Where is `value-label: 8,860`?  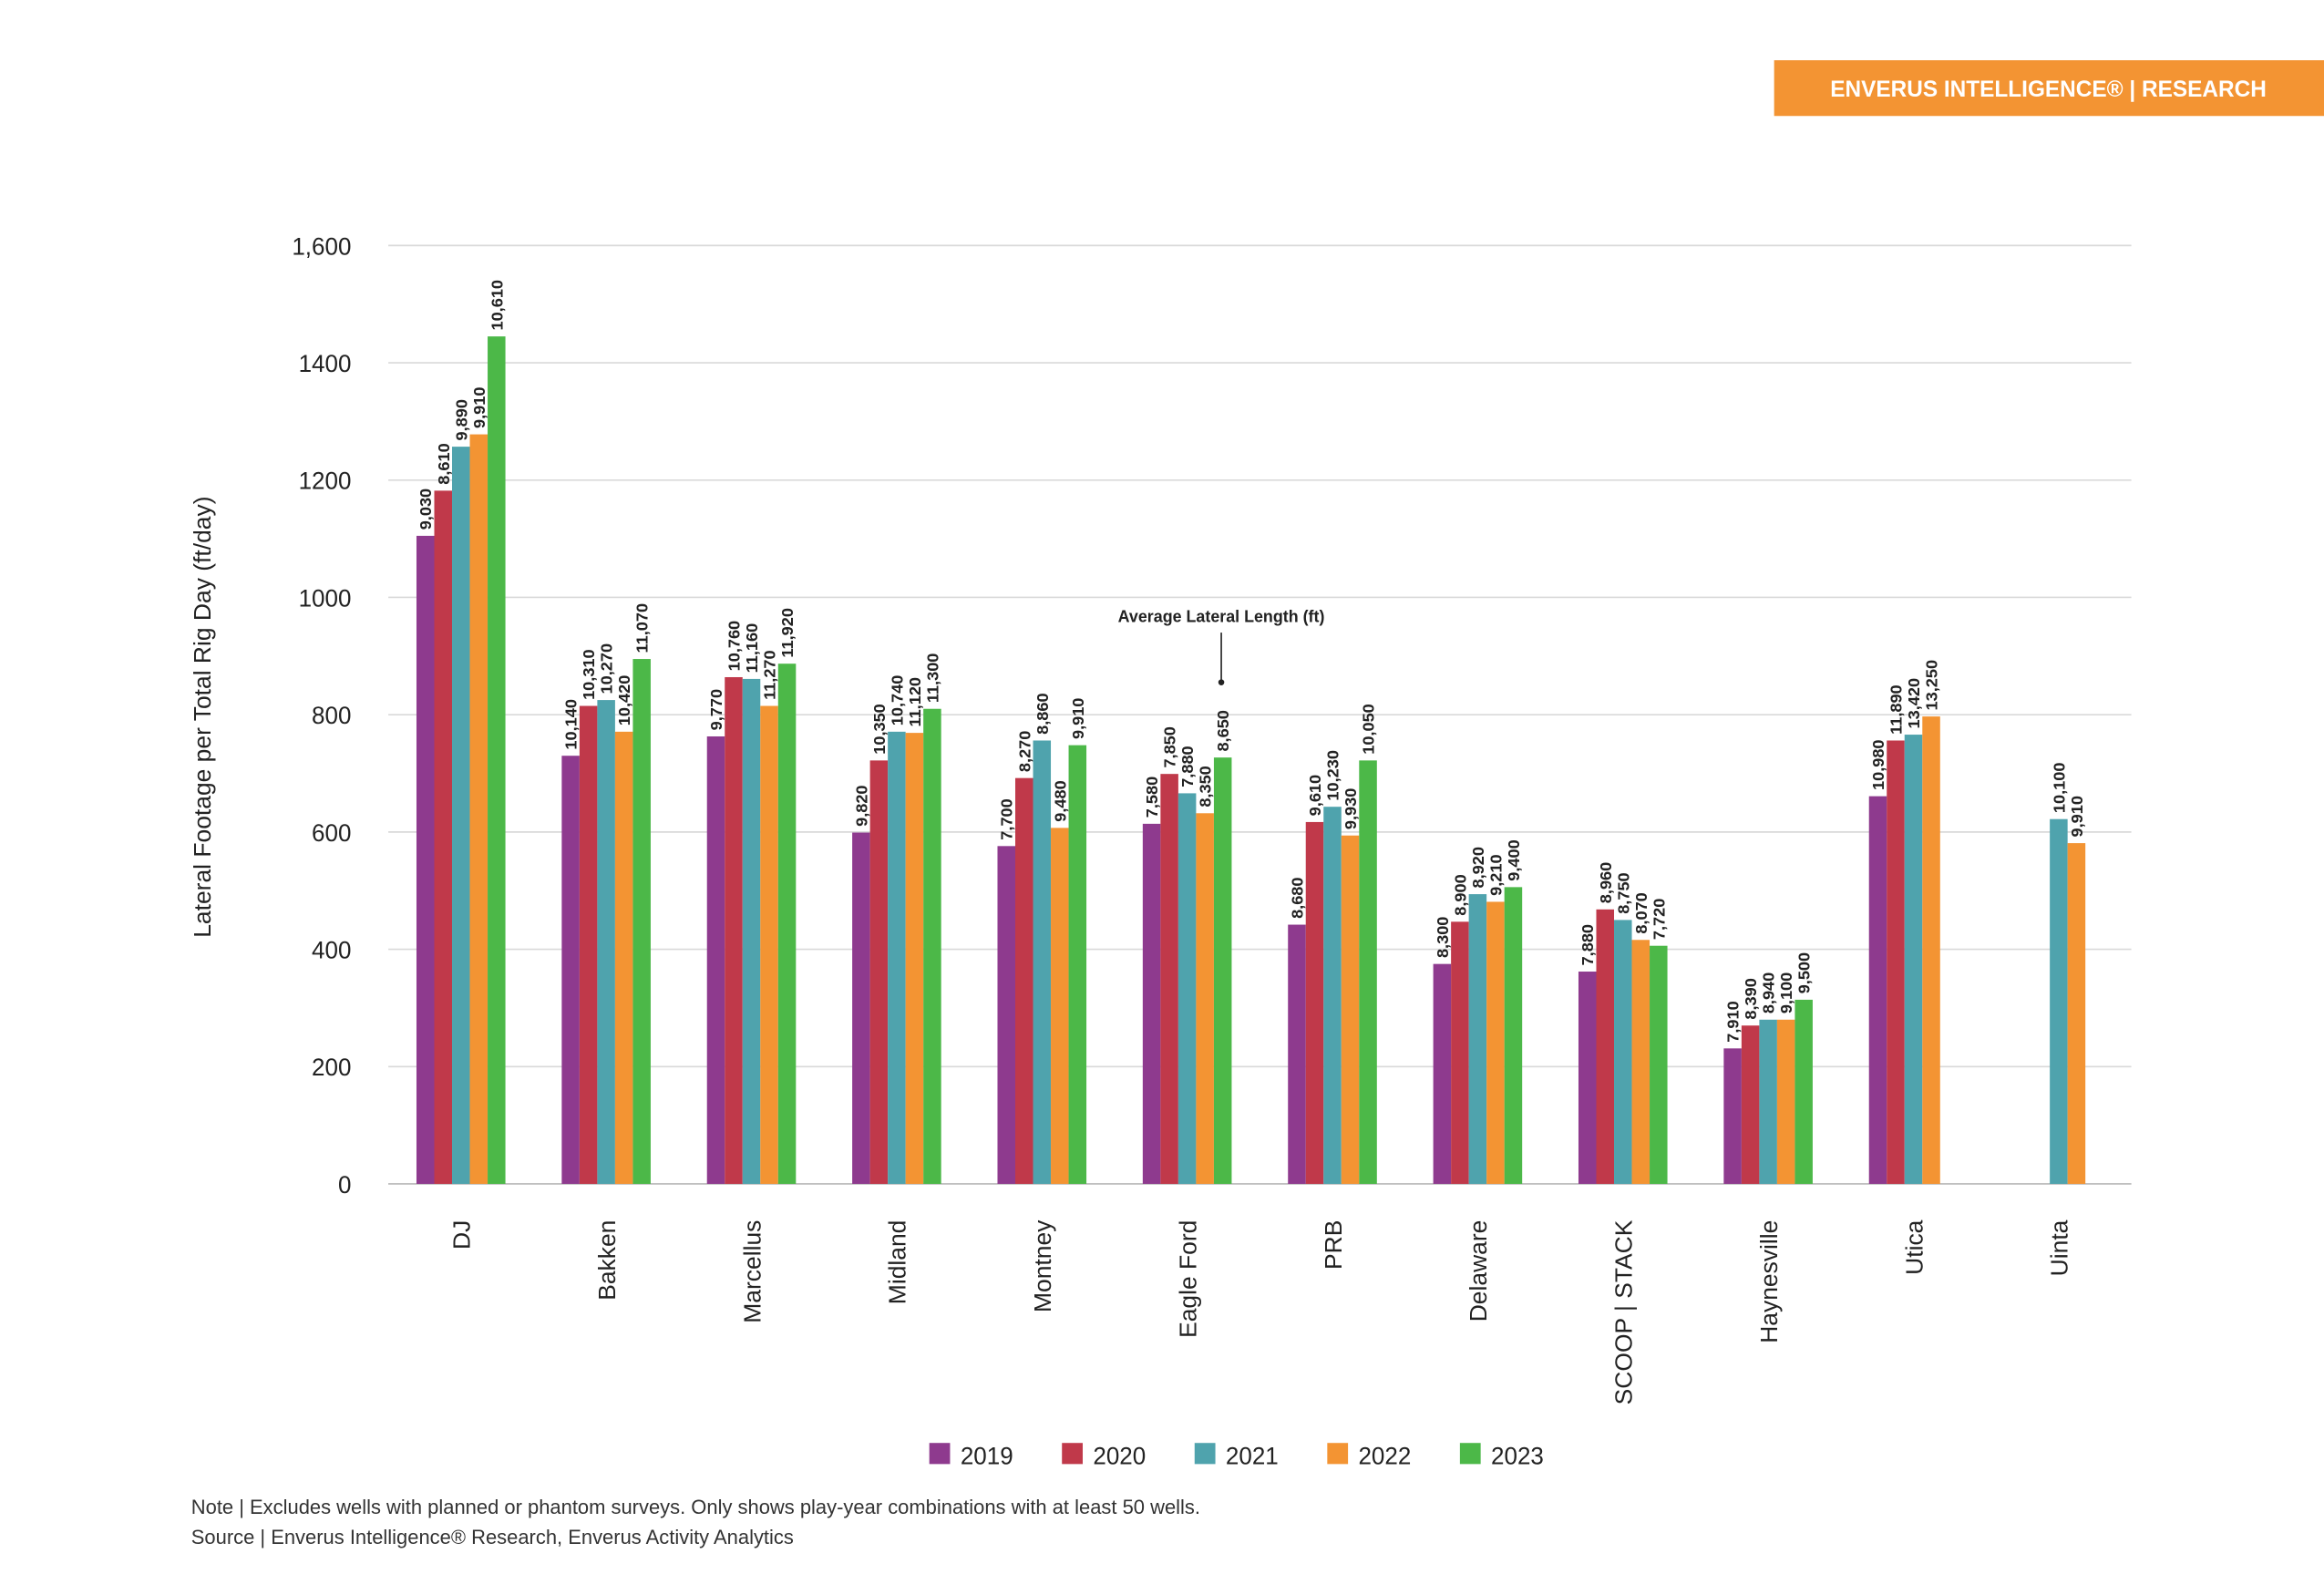 value-label: 8,860 is located at coordinates (1042, 713).